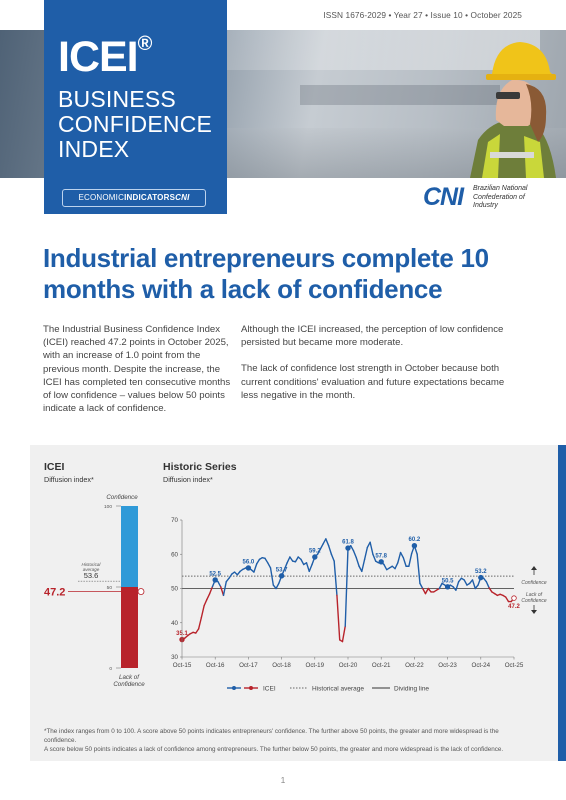 This screenshot has width=566, height=800. I want to click on arrow-up-icon, so click(534, 568).